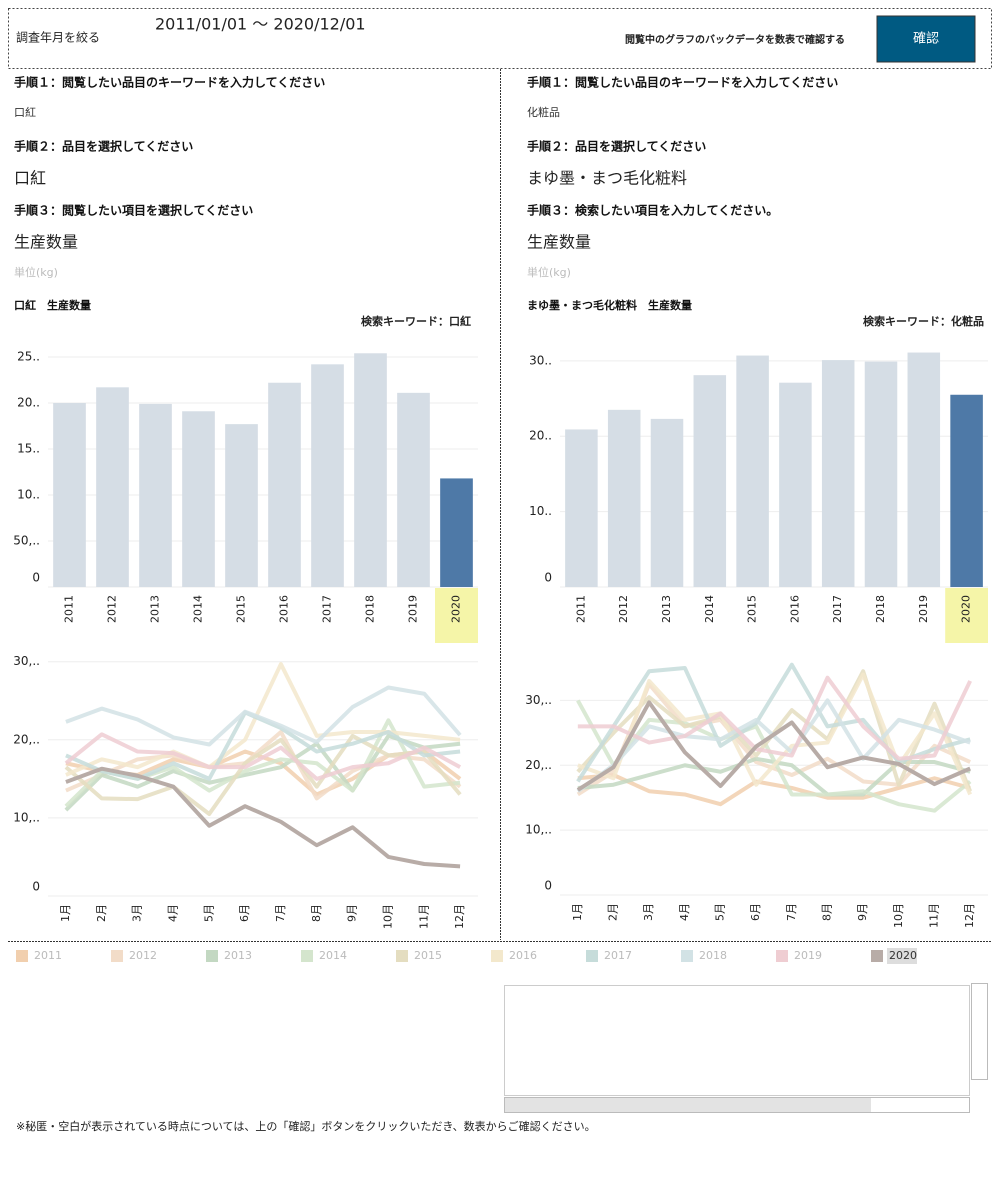  What do you see at coordinates (580, 609) in the screenshot?
I see `x-tick-label: 2011` at bounding box center [580, 609].